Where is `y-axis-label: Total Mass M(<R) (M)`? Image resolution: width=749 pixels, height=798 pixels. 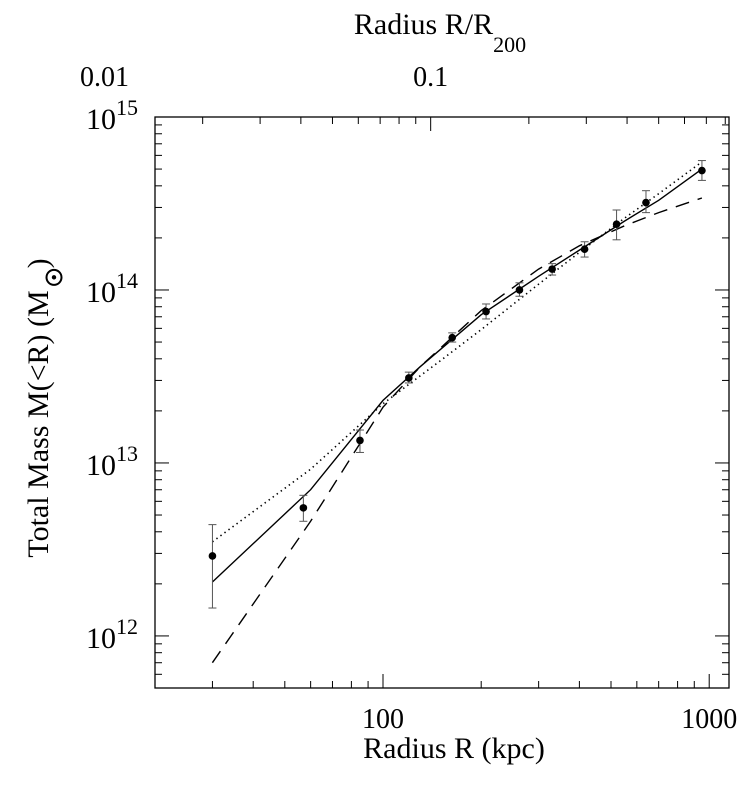 y-axis-label: Total Mass M(<R) (M) is located at coordinates (42, 408).